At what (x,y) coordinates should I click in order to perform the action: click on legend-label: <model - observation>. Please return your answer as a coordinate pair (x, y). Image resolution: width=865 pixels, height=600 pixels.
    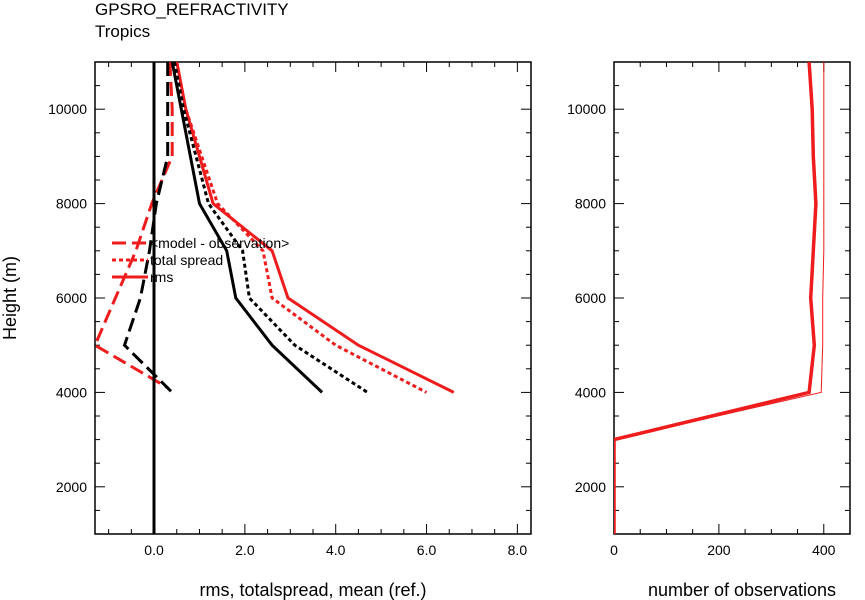
    Looking at the image, I should click on (219, 243).